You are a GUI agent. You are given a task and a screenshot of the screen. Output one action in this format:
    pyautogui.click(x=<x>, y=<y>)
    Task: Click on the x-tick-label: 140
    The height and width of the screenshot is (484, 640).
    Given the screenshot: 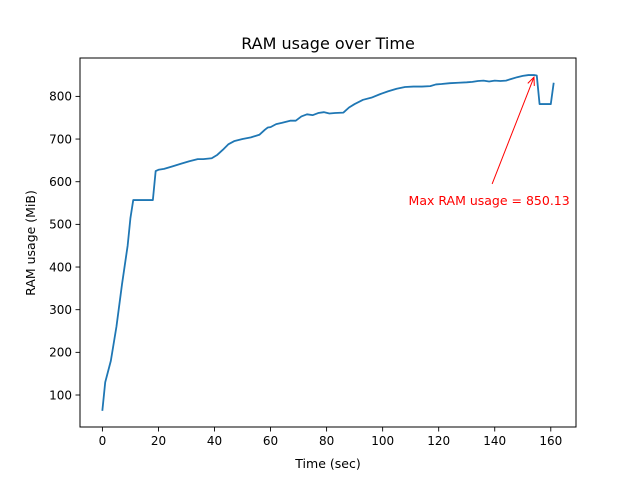 What is the action you would take?
    pyautogui.click(x=494, y=441)
    